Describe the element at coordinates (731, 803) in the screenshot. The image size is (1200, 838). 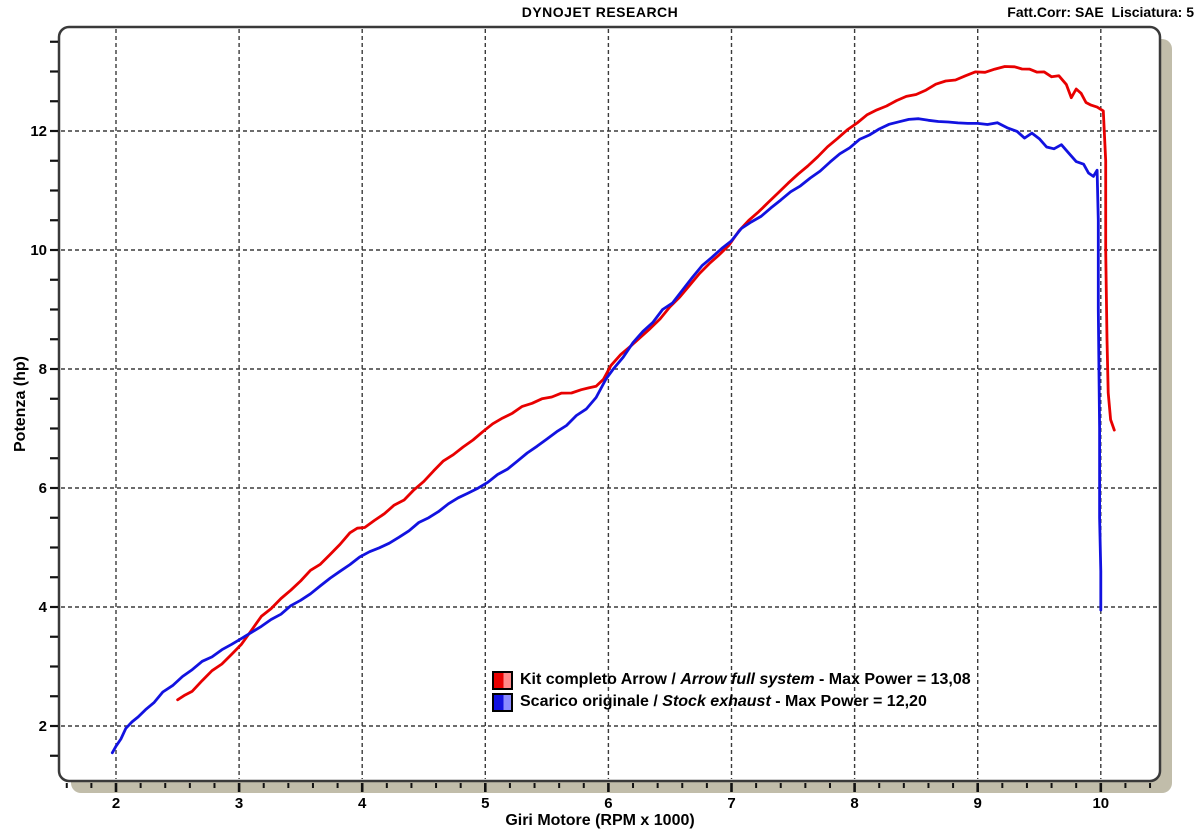
I see `x-tick-label: 7` at that location.